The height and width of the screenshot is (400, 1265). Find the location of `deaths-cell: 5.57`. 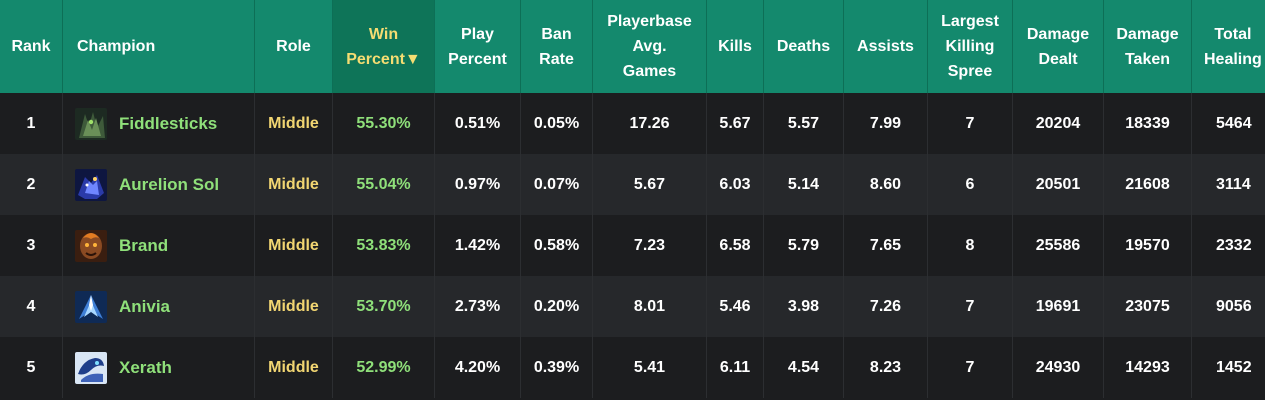

deaths-cell: 5.57 is located at coordinates (804, 123).